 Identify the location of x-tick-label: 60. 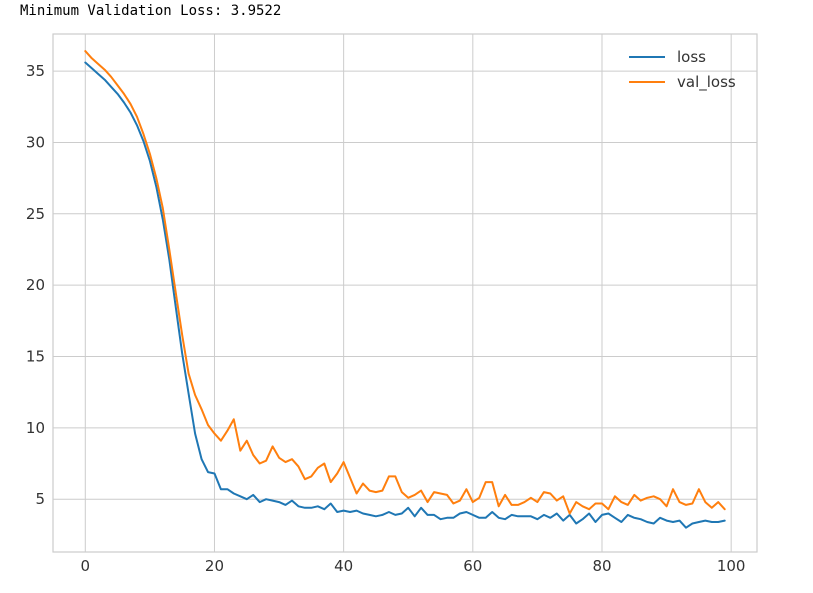
(472, 566).